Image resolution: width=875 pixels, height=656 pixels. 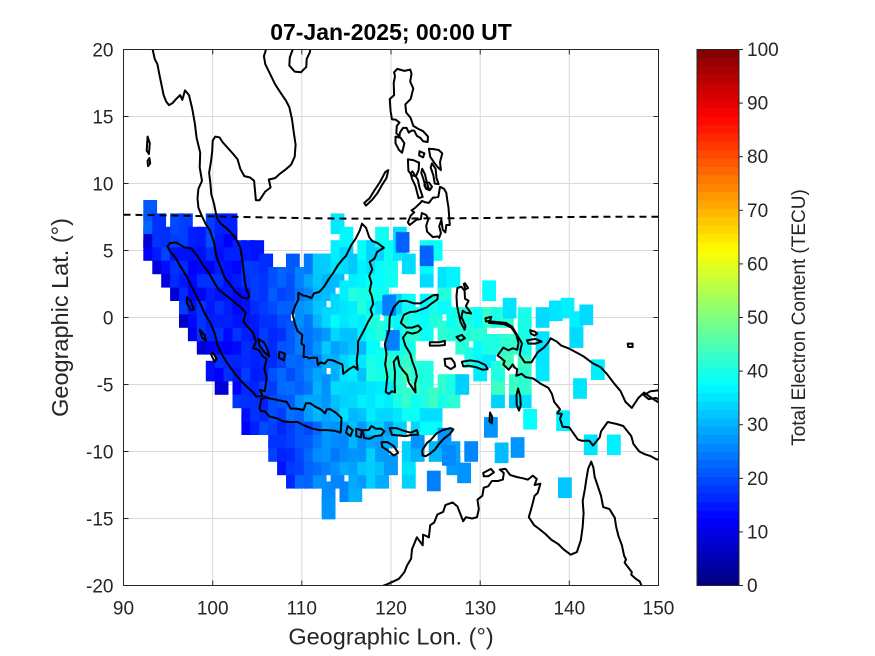 I want to click on svg-text: 140, so click(x=569, y=609).